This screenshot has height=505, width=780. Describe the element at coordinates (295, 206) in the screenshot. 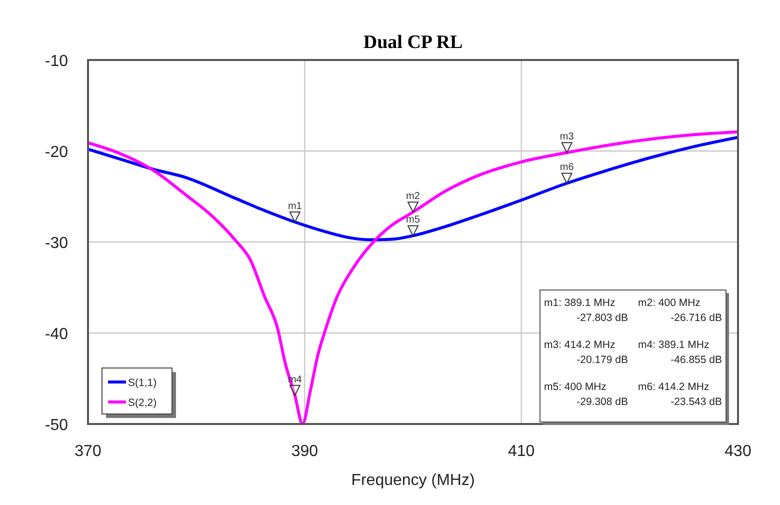

I see `annotation: m1` at that location.